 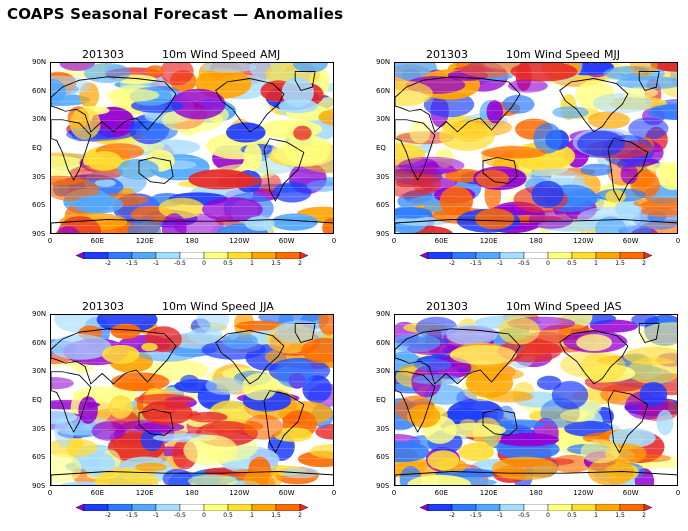 What do you see at coordinates (39, 371) in the screenshot?
I see `lat-tick-label: 30N` at bounding box center [39, 371].